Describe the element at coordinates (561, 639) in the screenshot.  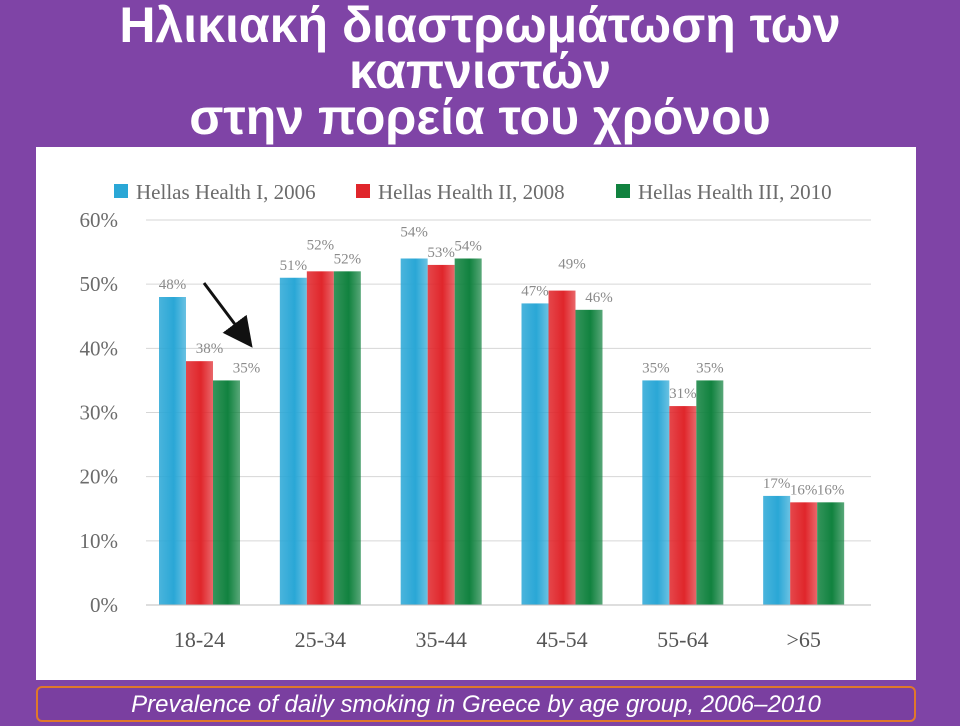
I see `x-tick-label: 45-54` at that location.